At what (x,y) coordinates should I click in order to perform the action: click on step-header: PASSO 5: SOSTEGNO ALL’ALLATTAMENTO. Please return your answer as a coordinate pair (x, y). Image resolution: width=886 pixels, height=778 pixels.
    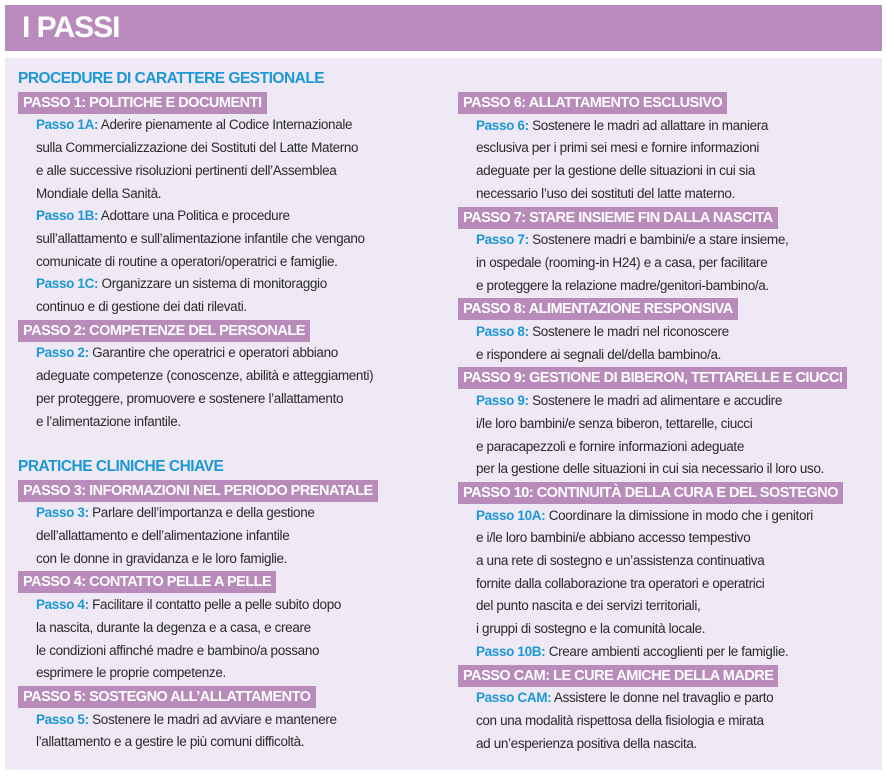
    Looking at the image, I should click on (230, 697).